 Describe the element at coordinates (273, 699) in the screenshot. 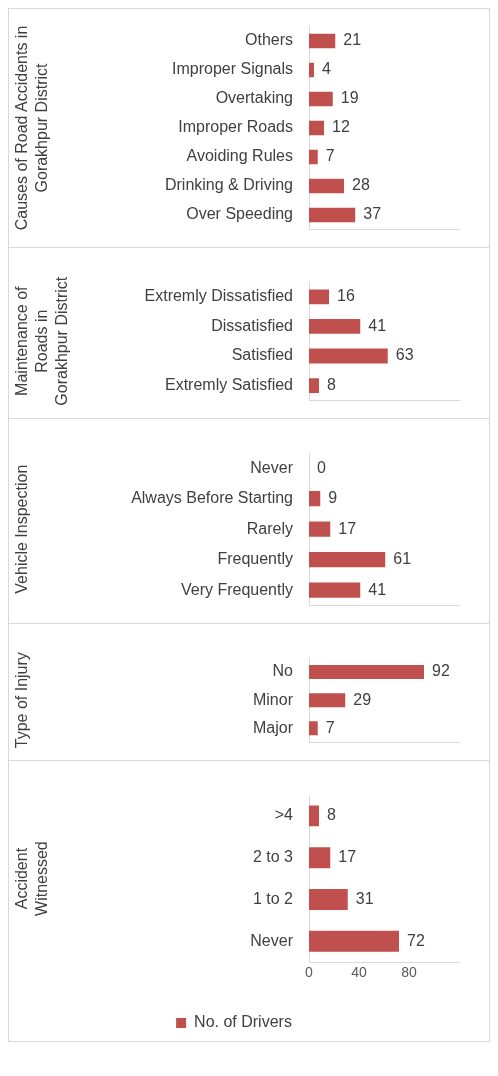

I see `y-tick-label: Minor` at that location.